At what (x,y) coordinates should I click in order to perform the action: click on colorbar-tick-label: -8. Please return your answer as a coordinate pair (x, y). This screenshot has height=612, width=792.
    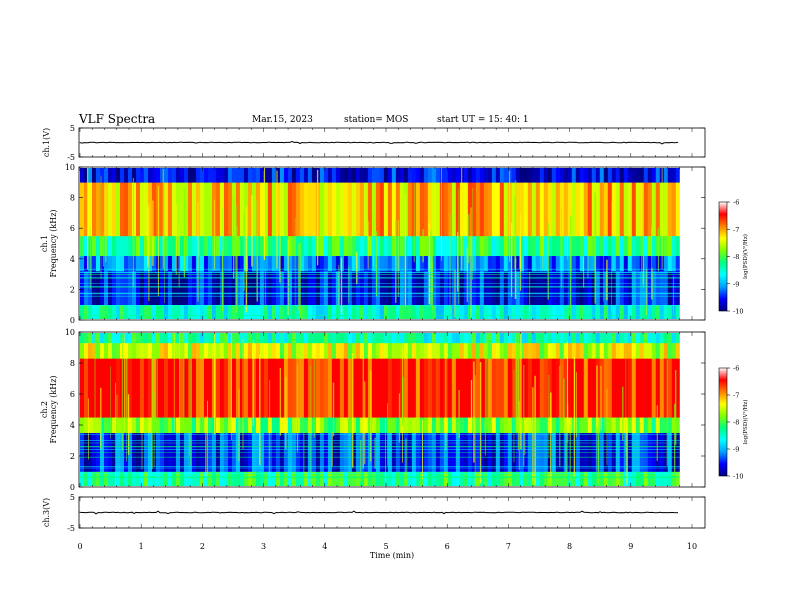
    Looking at the image, I should click on (736, 423).